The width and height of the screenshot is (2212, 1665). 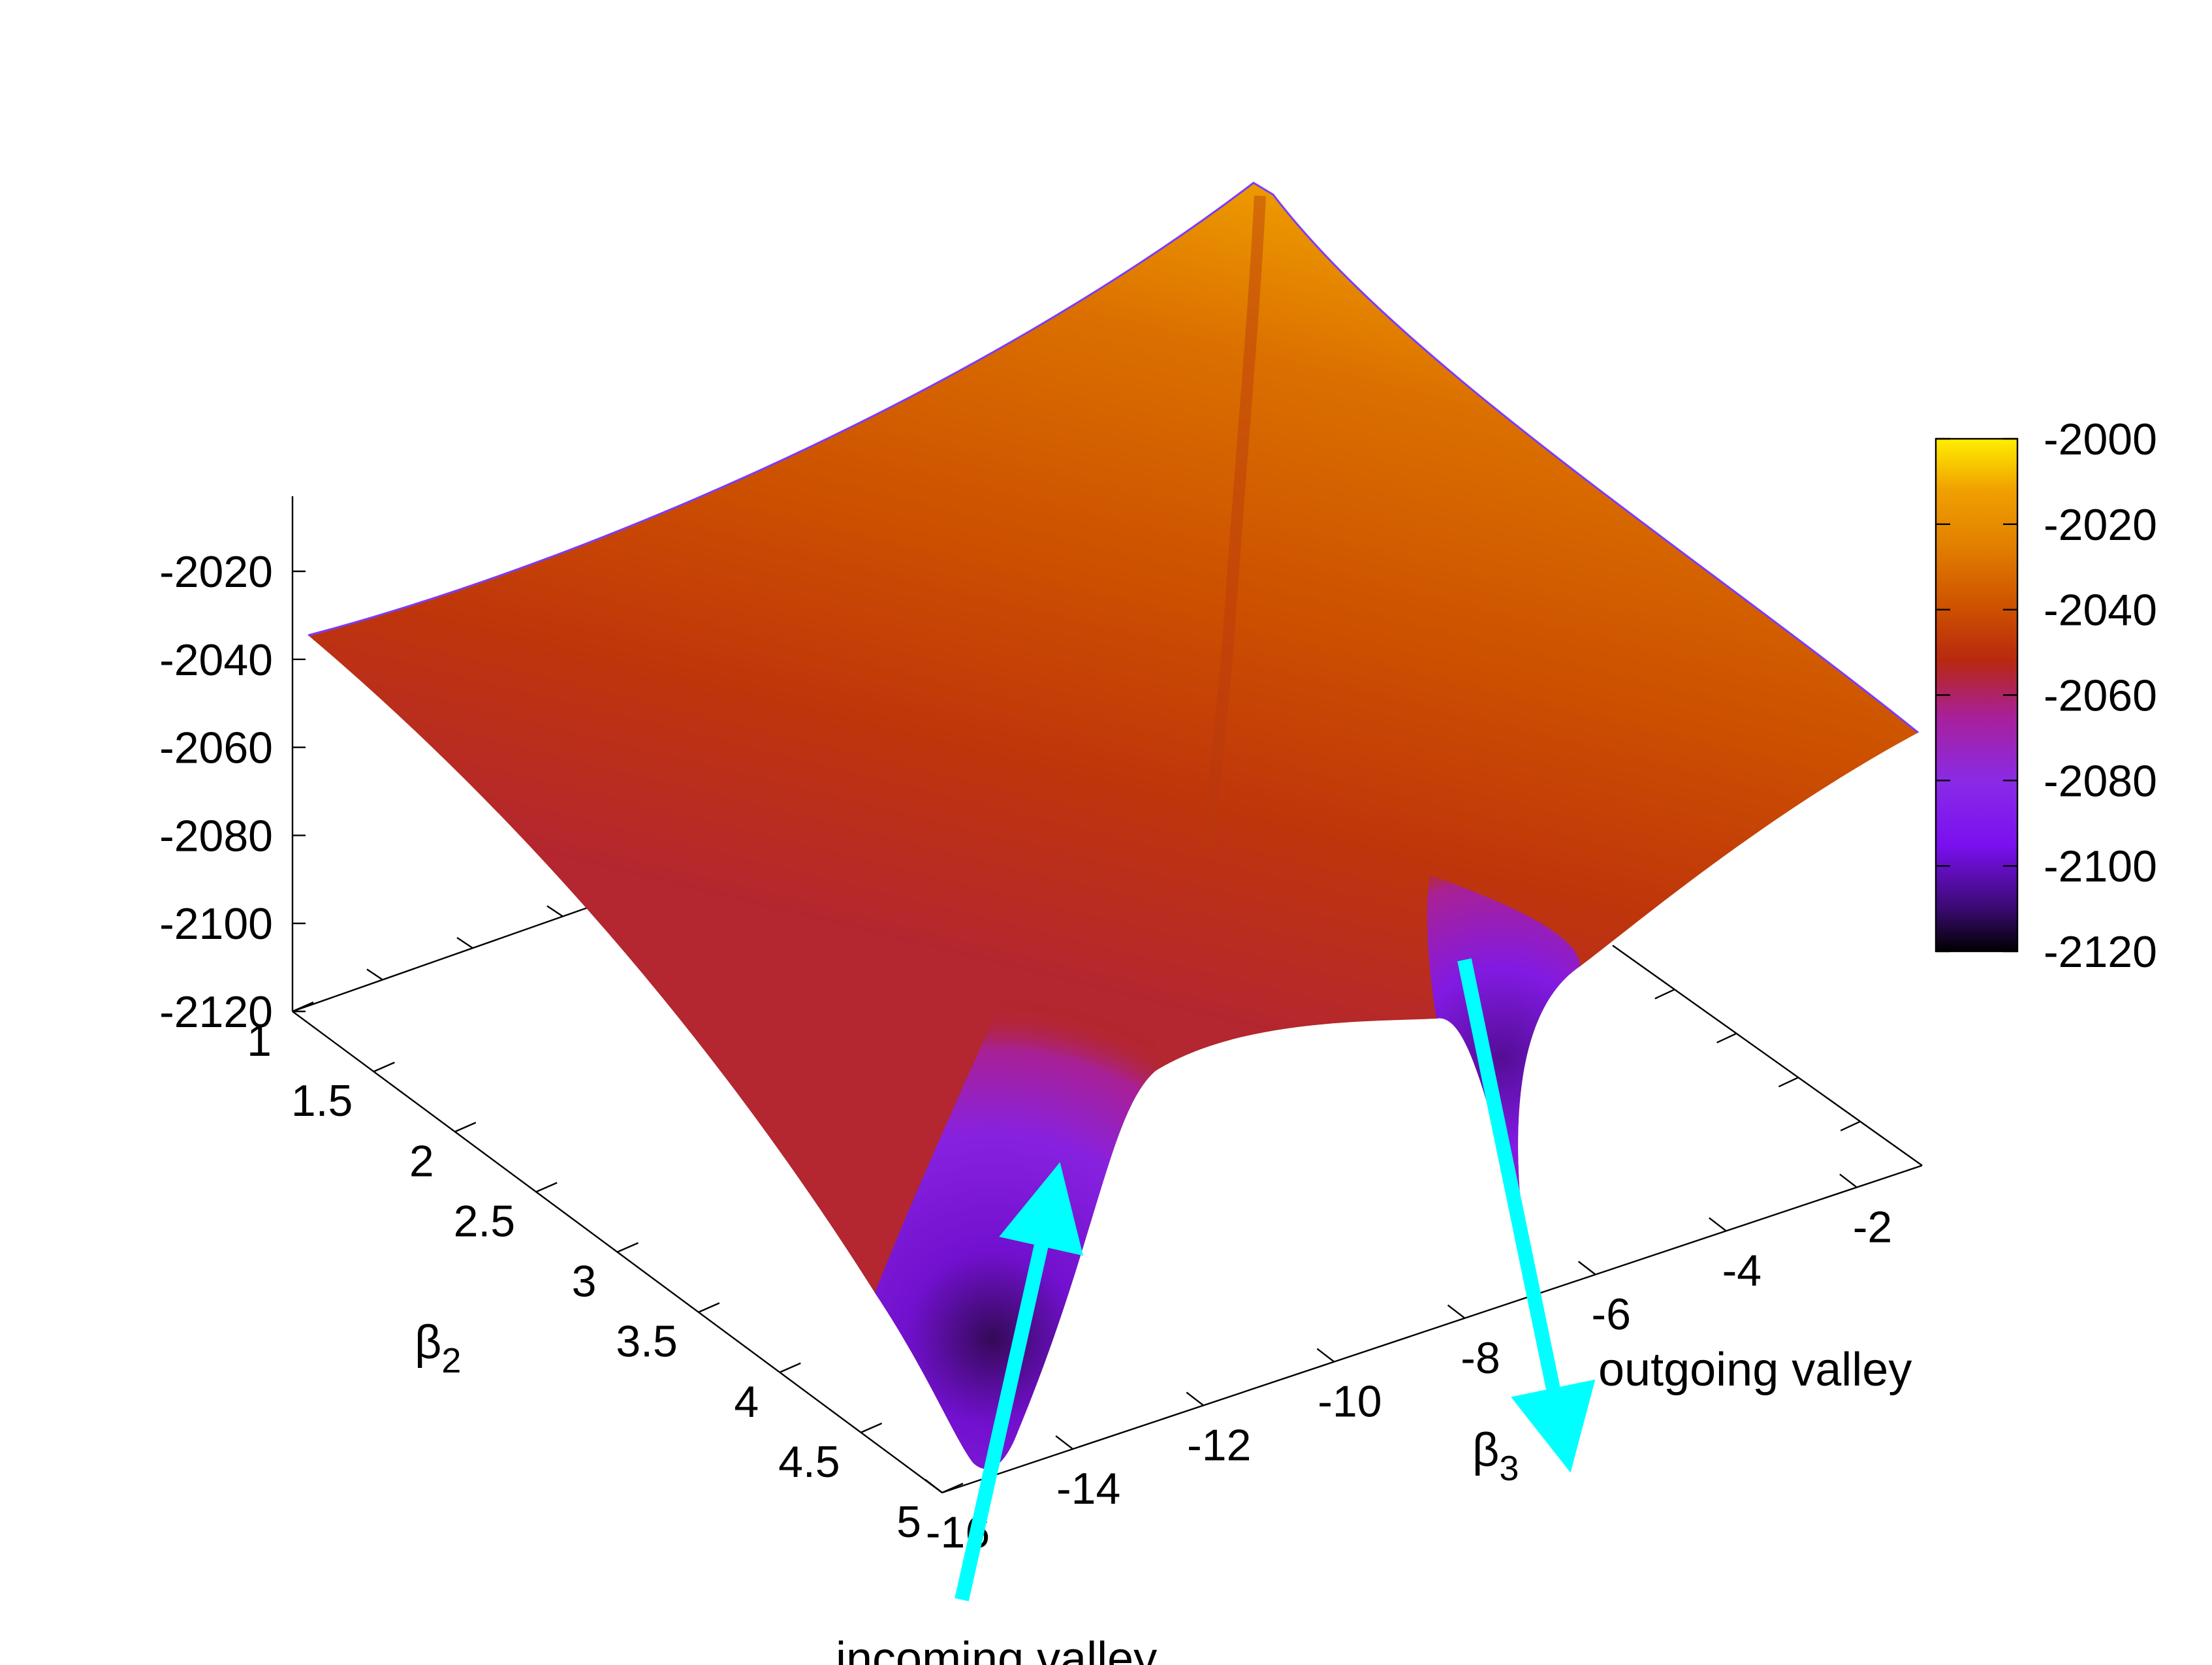 What do you see at coordinates (421, 1161) in the screenshot?
I see `x-tick-label: 2` at bounding box center [421, 1161].